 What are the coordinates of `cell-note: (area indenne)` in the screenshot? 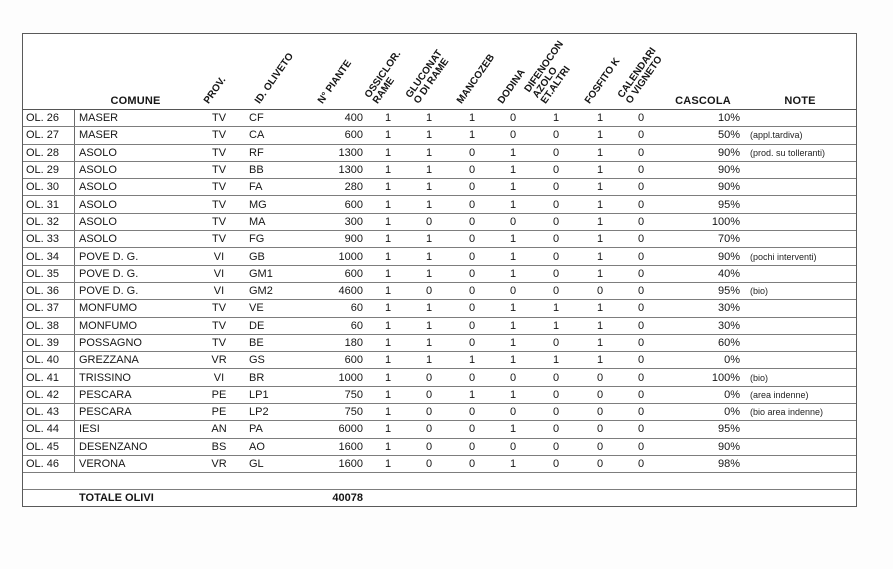 It's located at (779, 394).